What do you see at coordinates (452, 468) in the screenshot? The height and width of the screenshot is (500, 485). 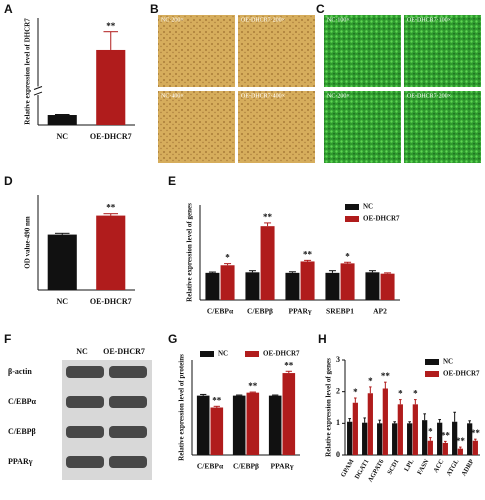 I see `x-tick-label: ATGL` at bounding box center [452, 468].